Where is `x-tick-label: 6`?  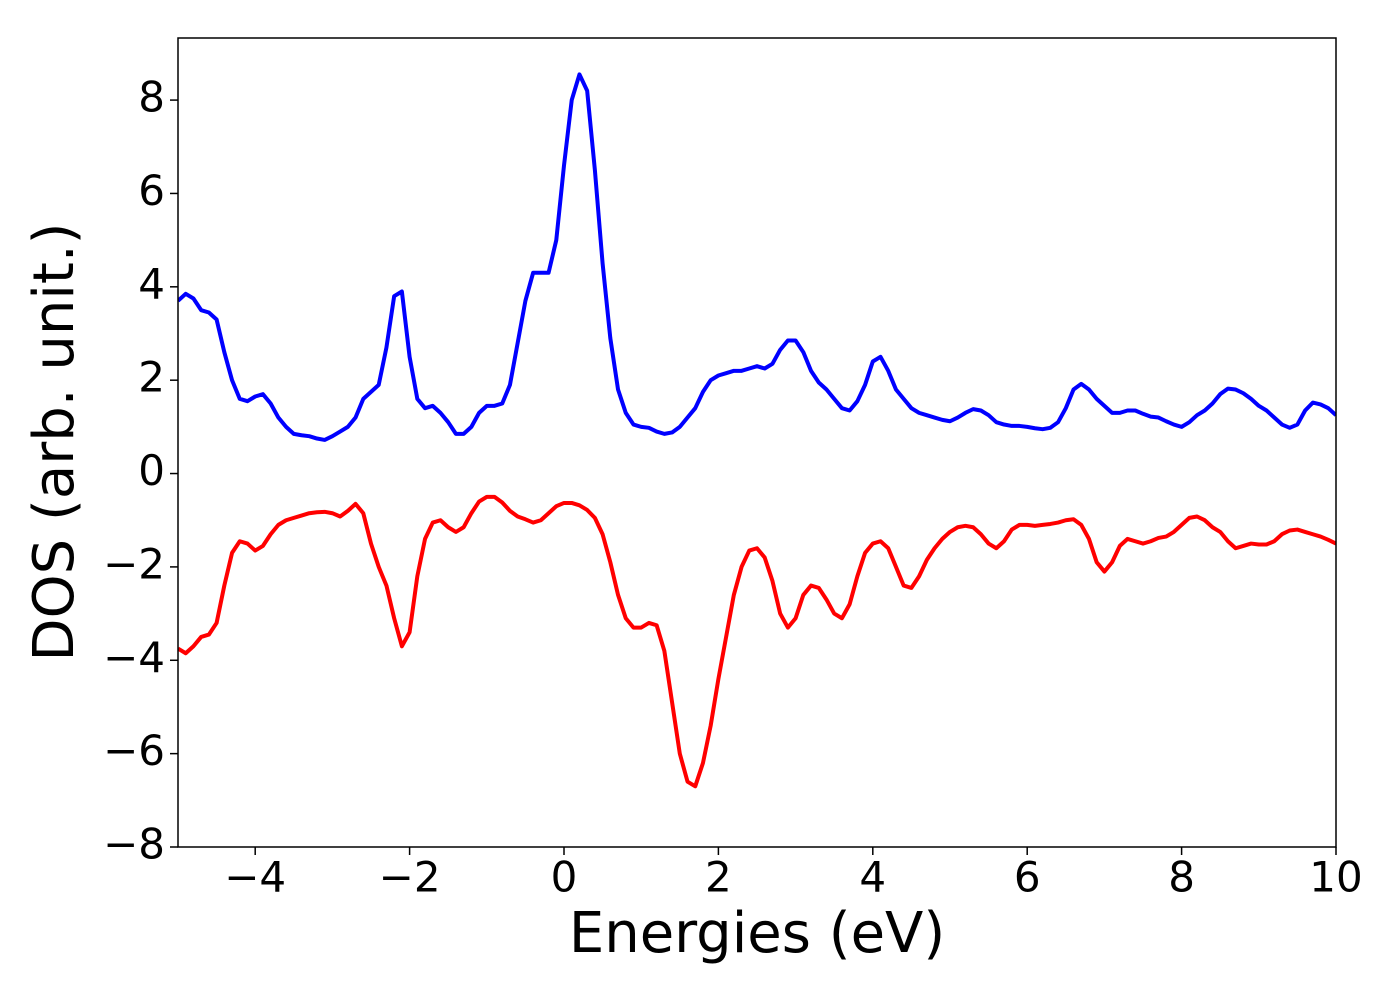 x-tick-label: 6 is located at coordinates (1027, 877).